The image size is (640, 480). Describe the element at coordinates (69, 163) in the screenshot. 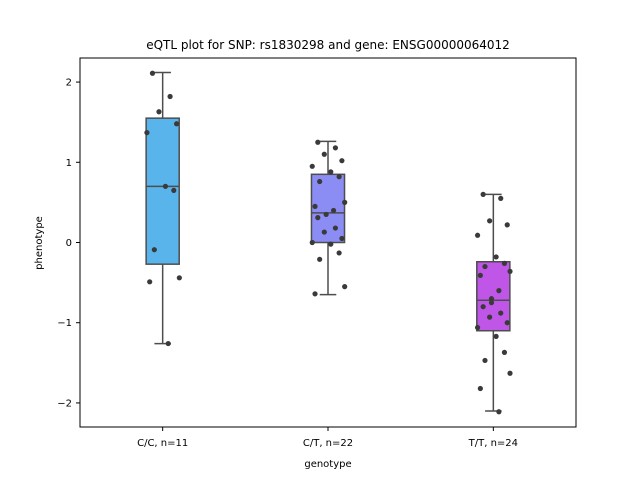

I see `y-tick-label: 1` at that location.